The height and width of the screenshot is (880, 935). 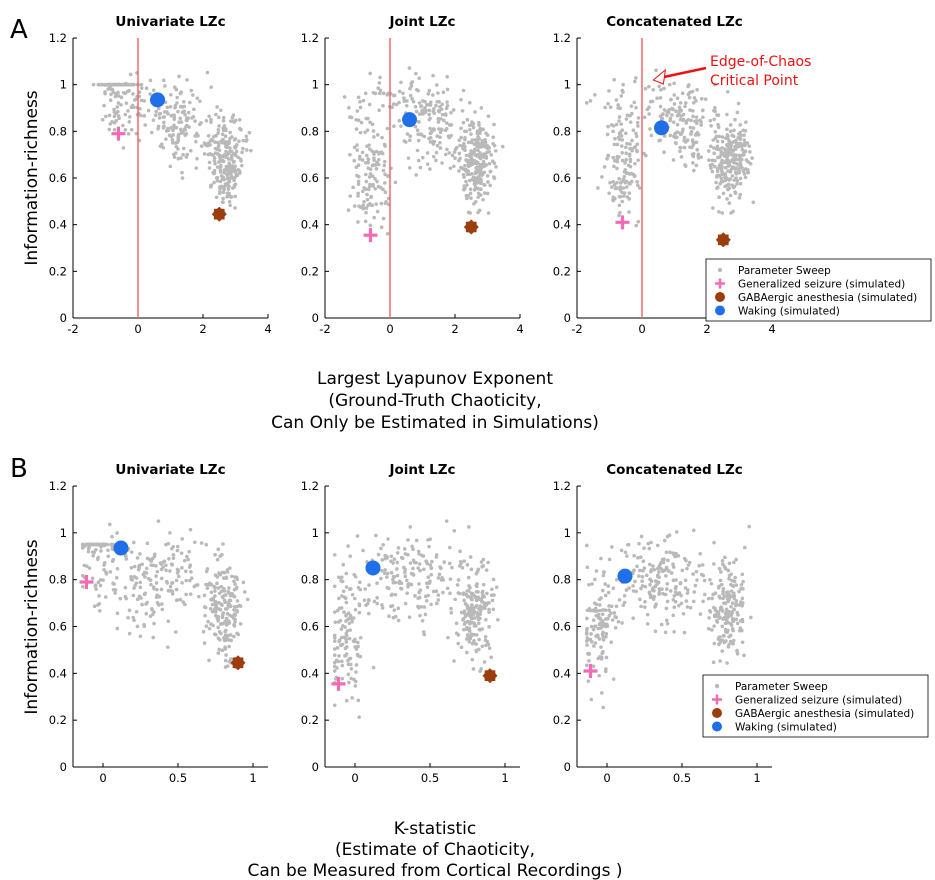 What do you see at coordinates (58, 271) in the screenshot?
I see `y-tick-label: 0.2` at bounding box center [58, 271].